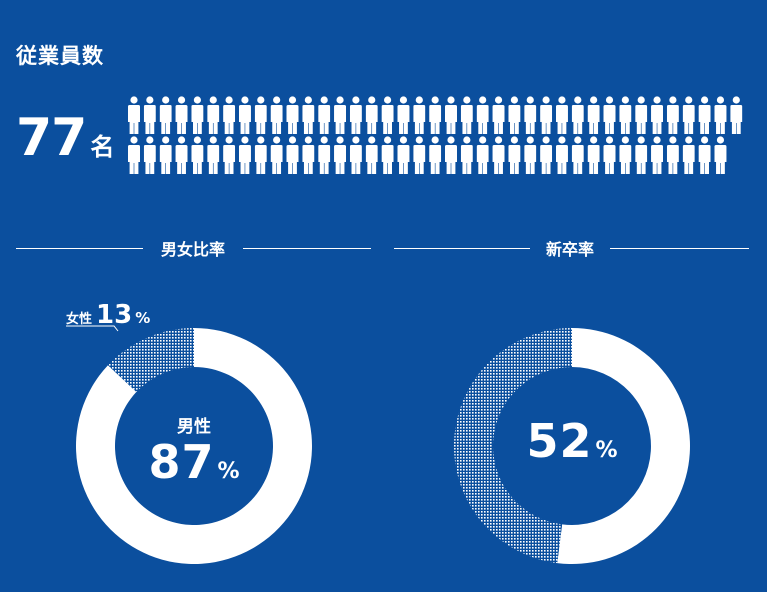 This screenshot has width=767, height=592. I want to click on male-unit: %, so click(228, 471).